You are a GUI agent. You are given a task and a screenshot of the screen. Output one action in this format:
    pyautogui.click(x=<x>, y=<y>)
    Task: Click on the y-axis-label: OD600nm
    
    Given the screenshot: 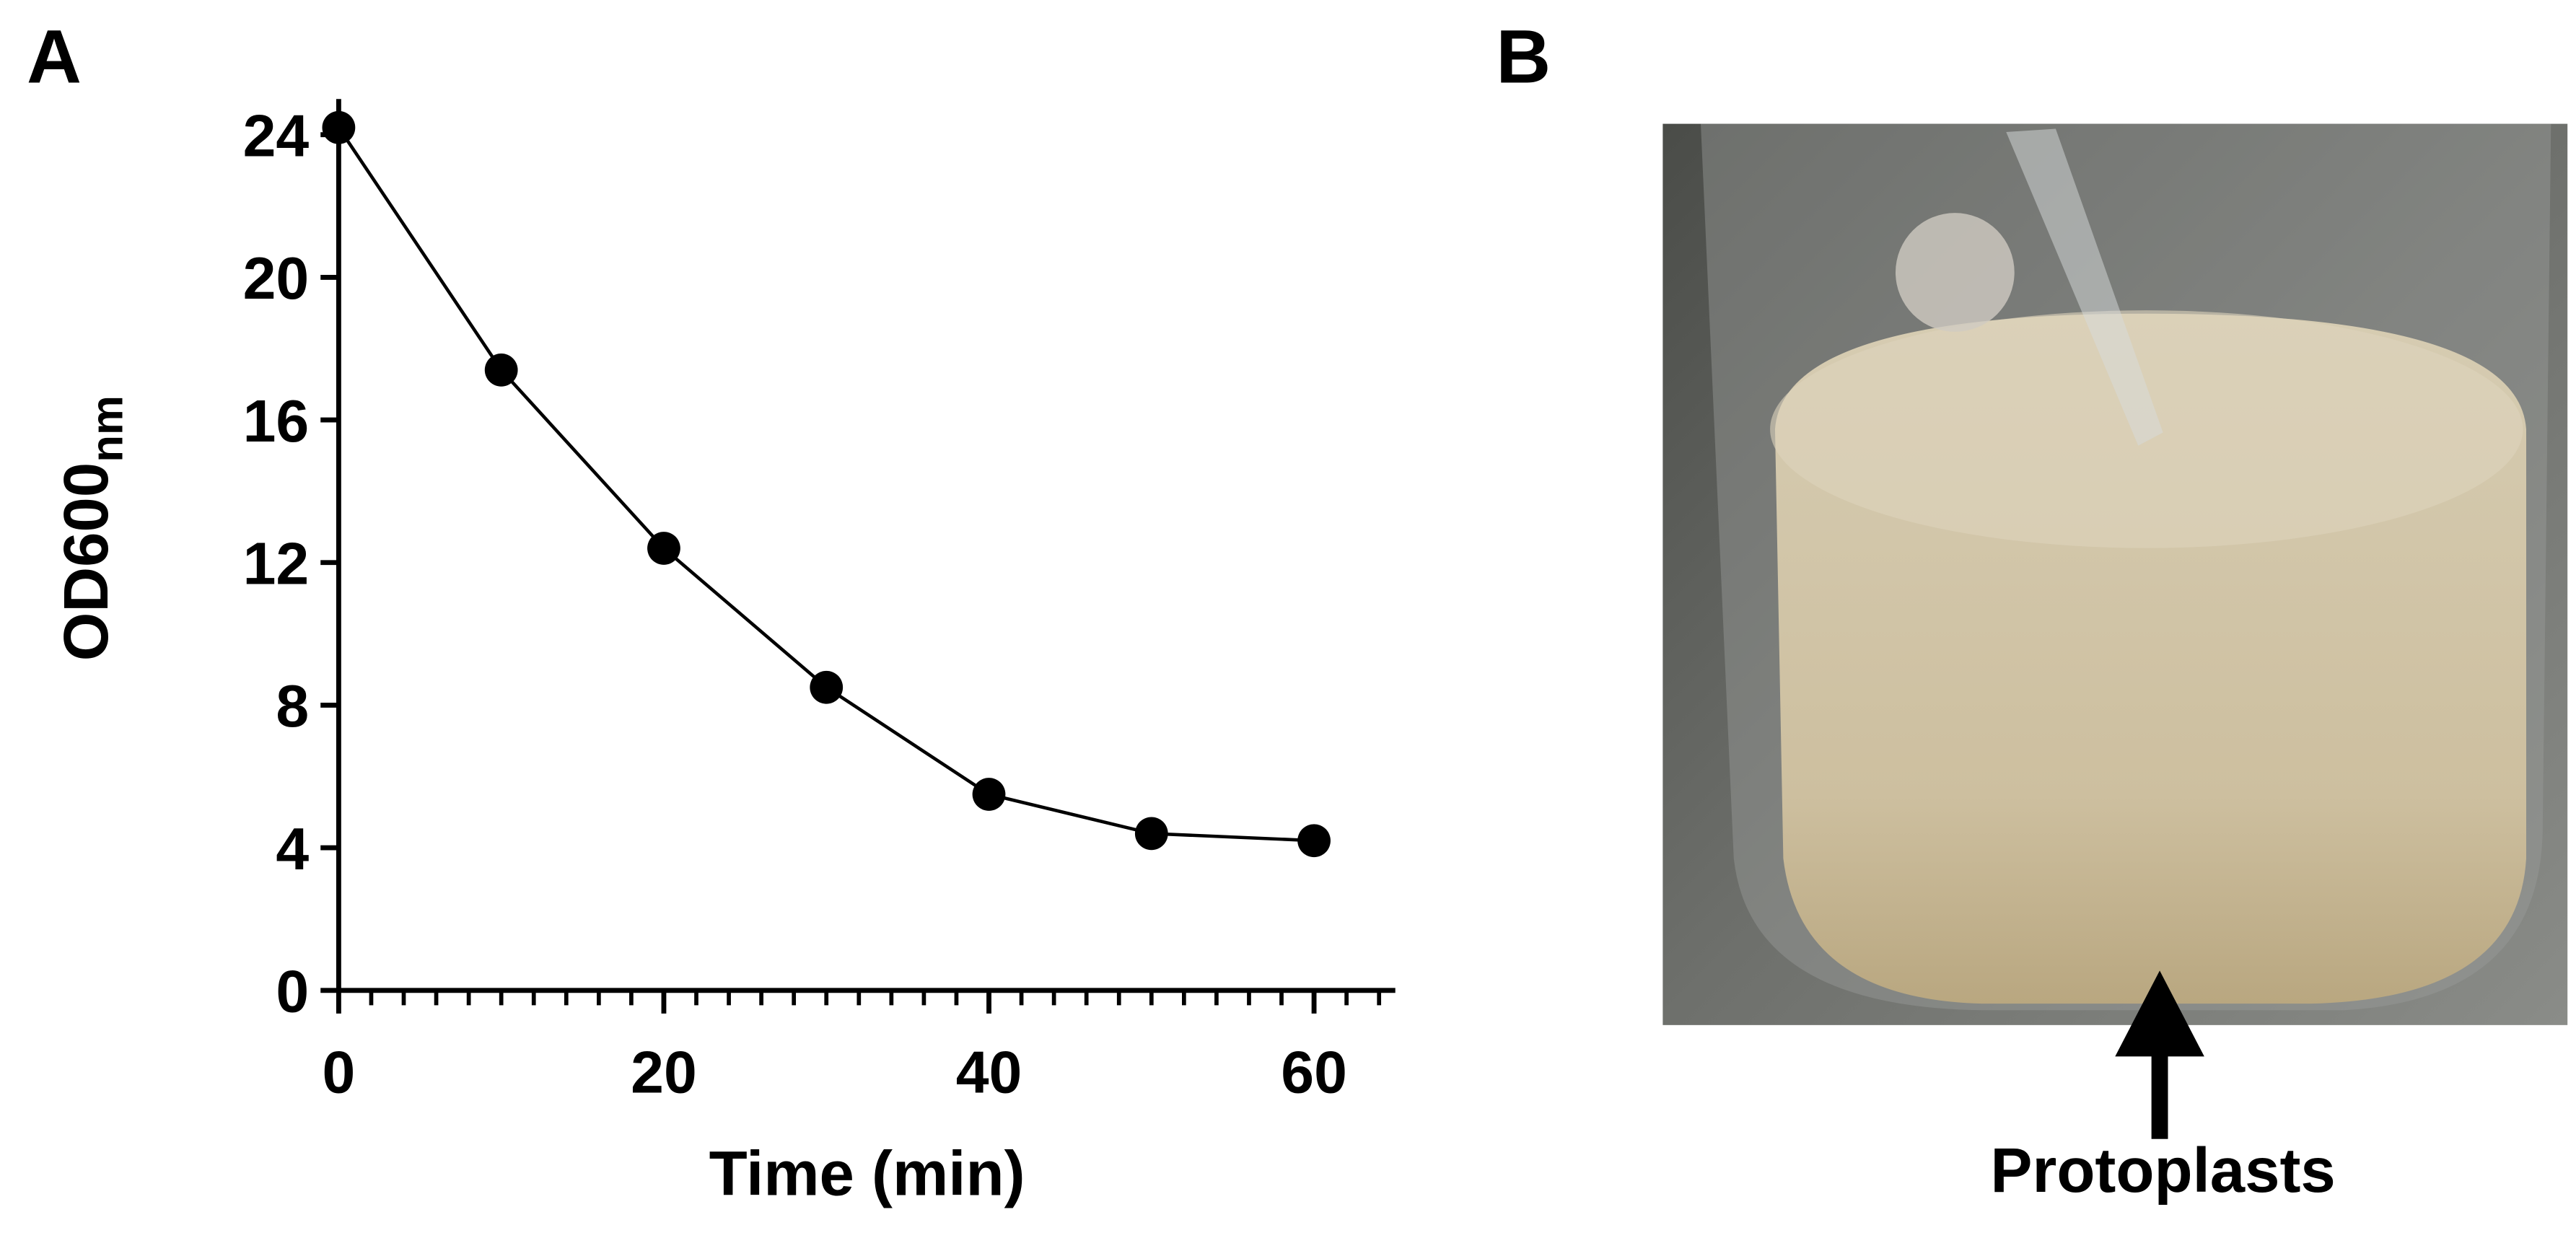 What is the action you would take?
    pyautogui.click(x=92, y=528)
    